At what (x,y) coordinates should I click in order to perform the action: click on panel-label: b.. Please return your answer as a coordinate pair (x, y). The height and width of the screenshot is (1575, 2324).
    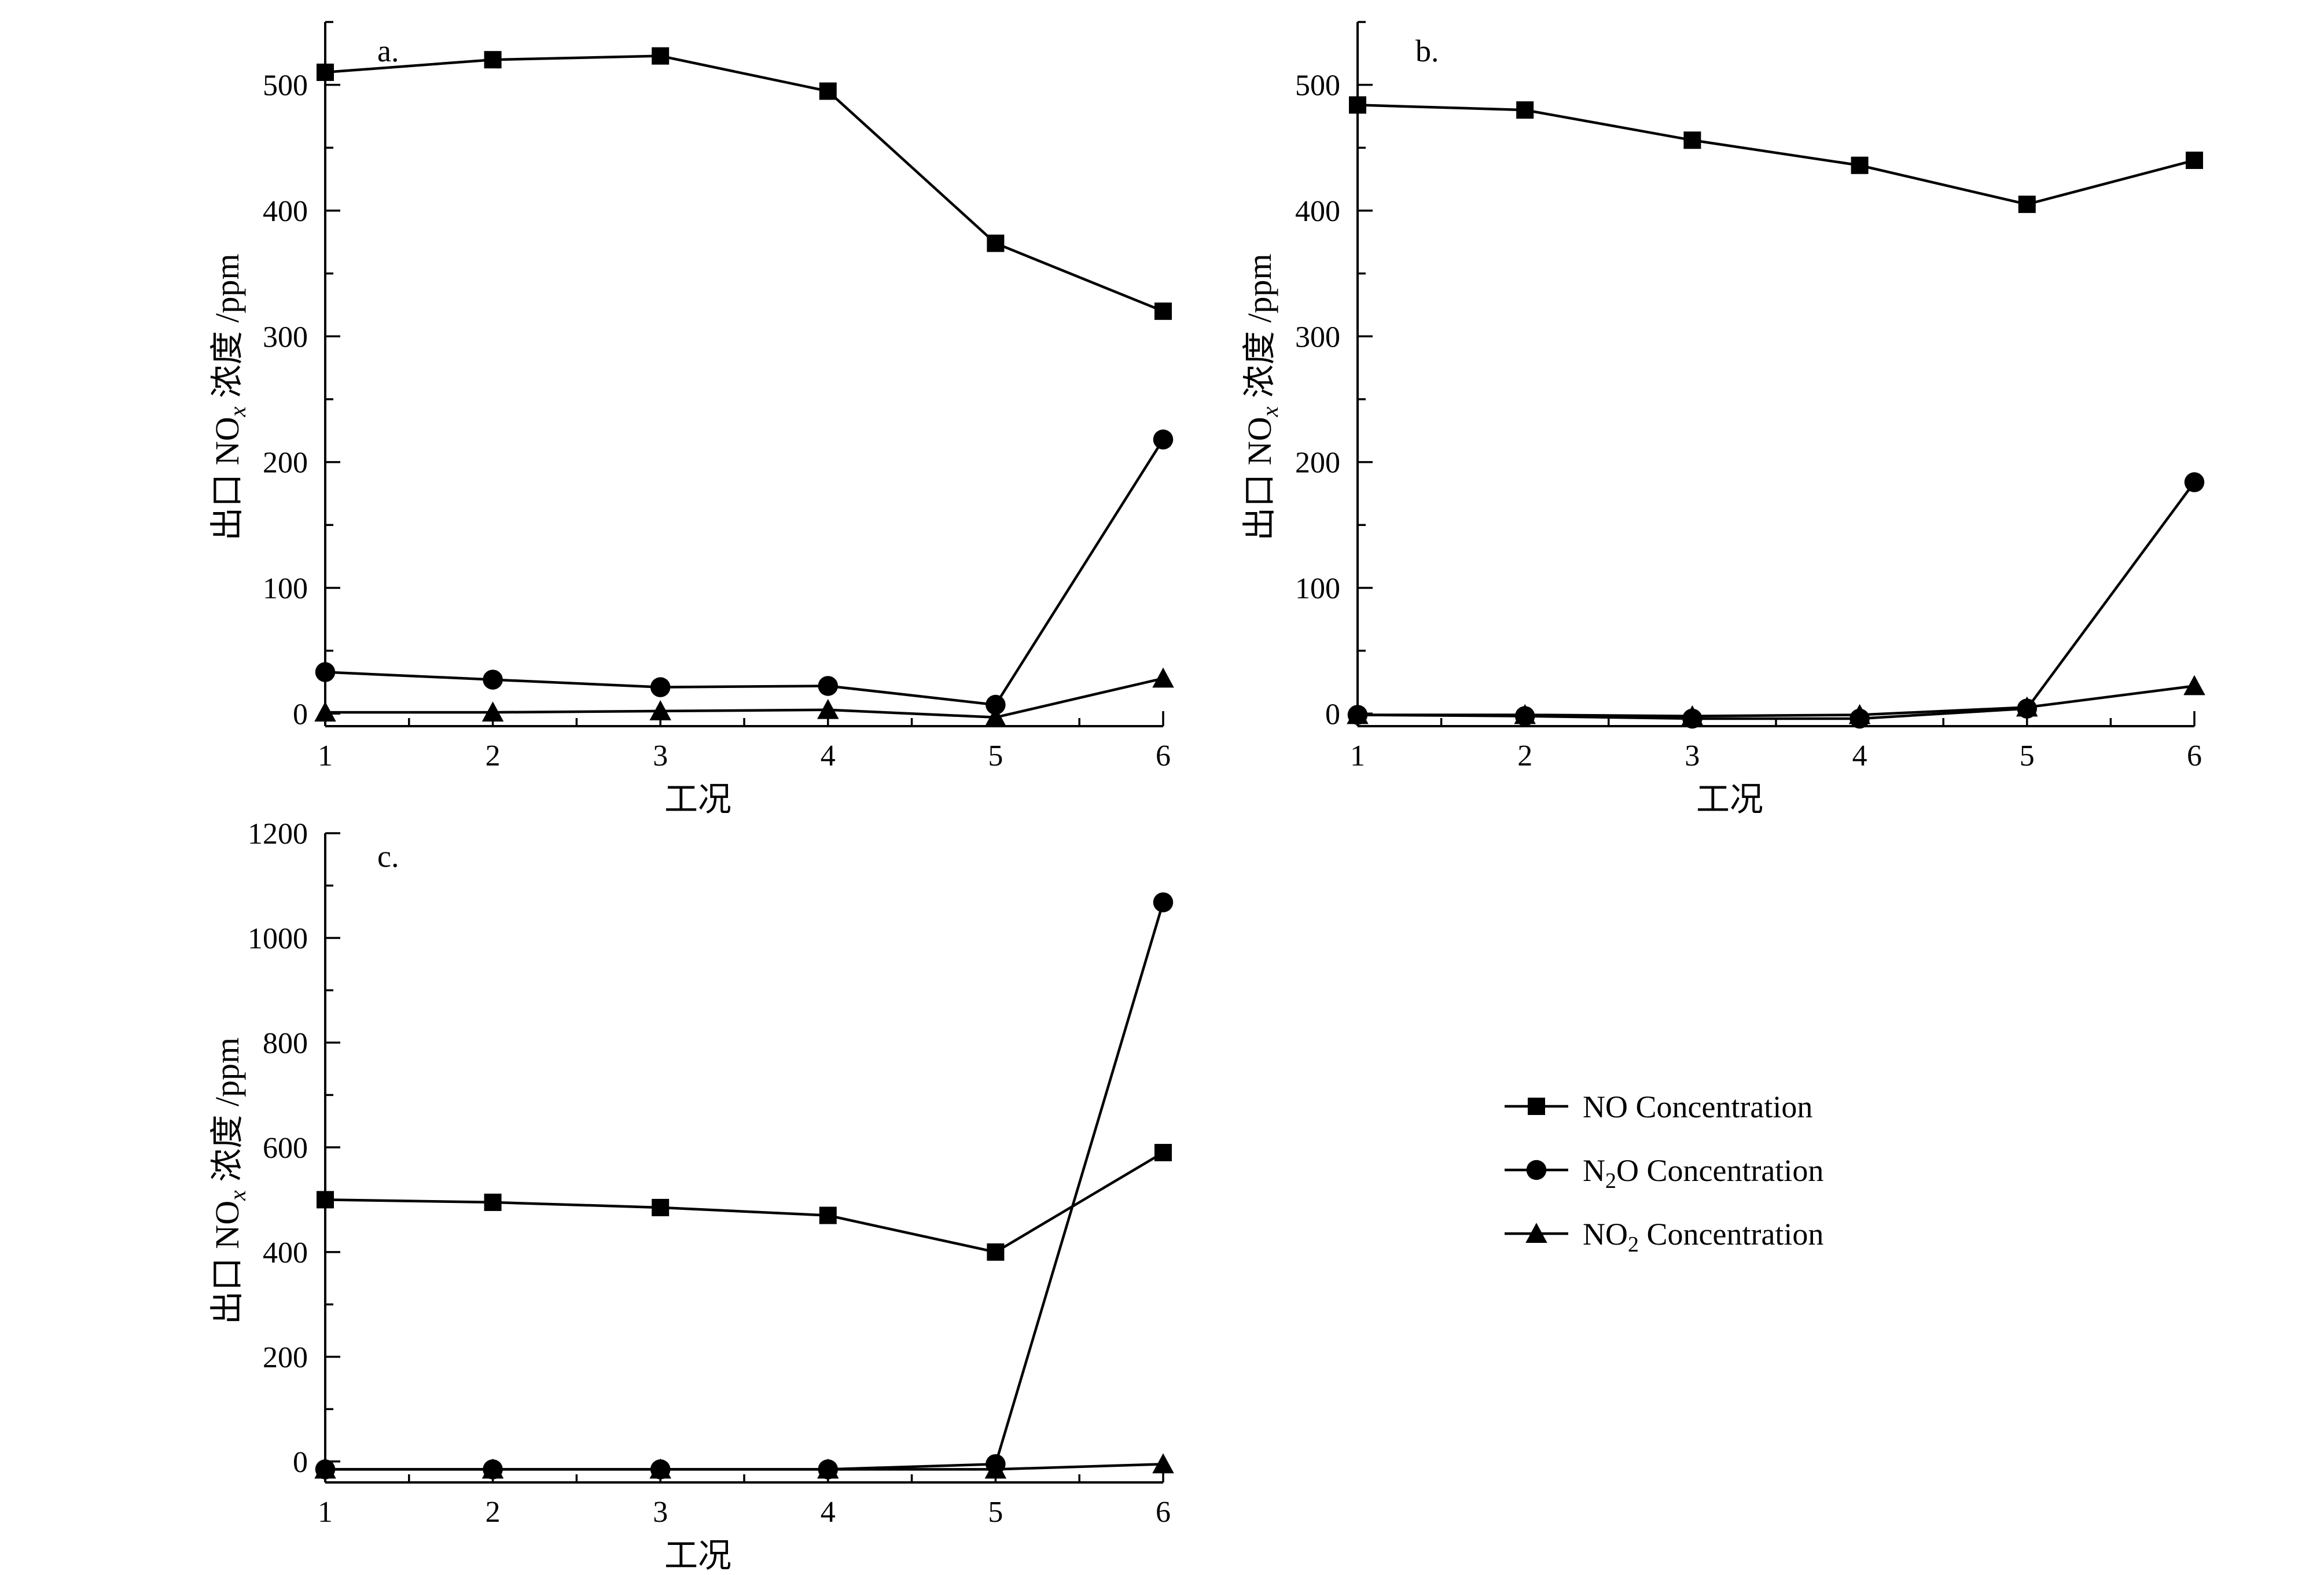
    Looking at the image, I should click on (1427, 51).